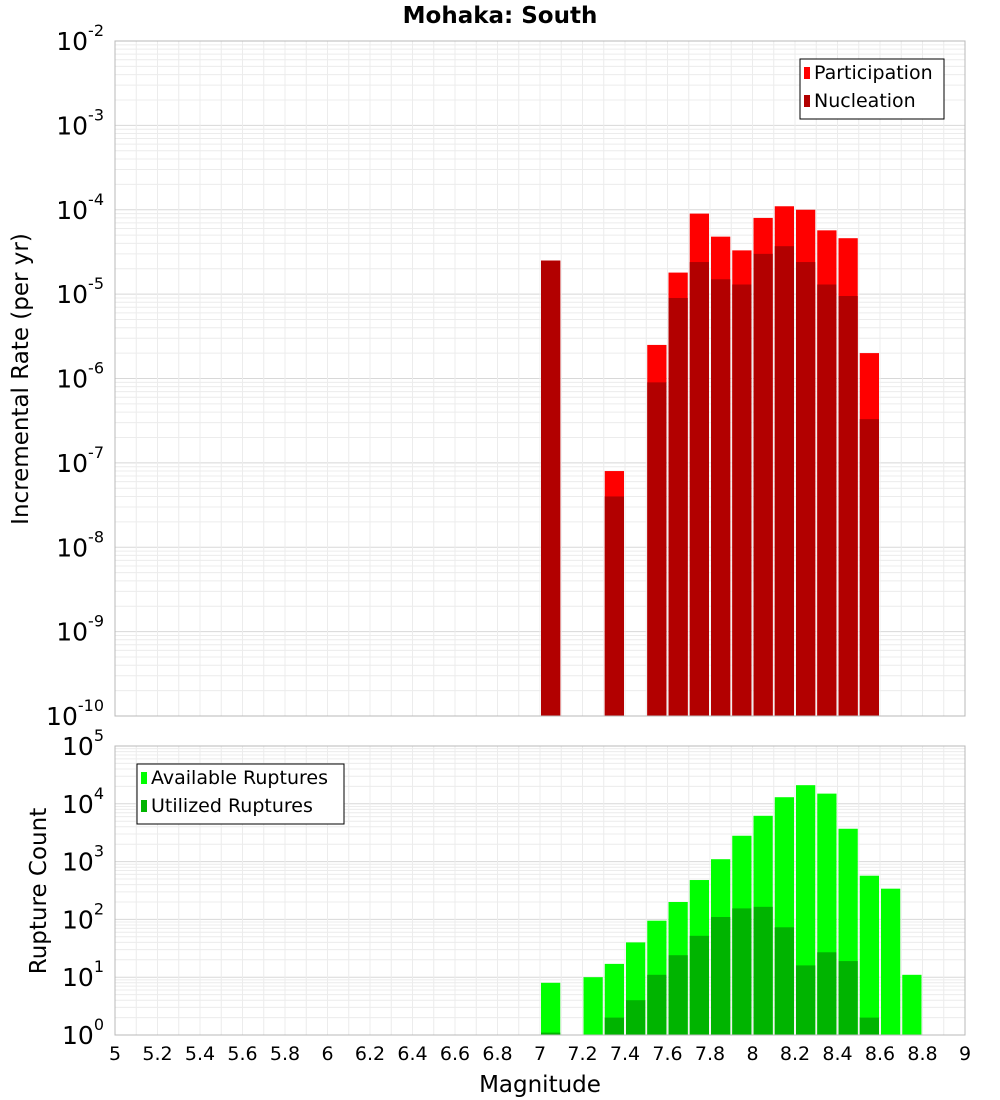 The image size is (1000, 1100). What do you see at coordinates (83, 1032) in the screenshot?
I see `y-tick-label: 10⁰` at bounding box center [83, 1032].